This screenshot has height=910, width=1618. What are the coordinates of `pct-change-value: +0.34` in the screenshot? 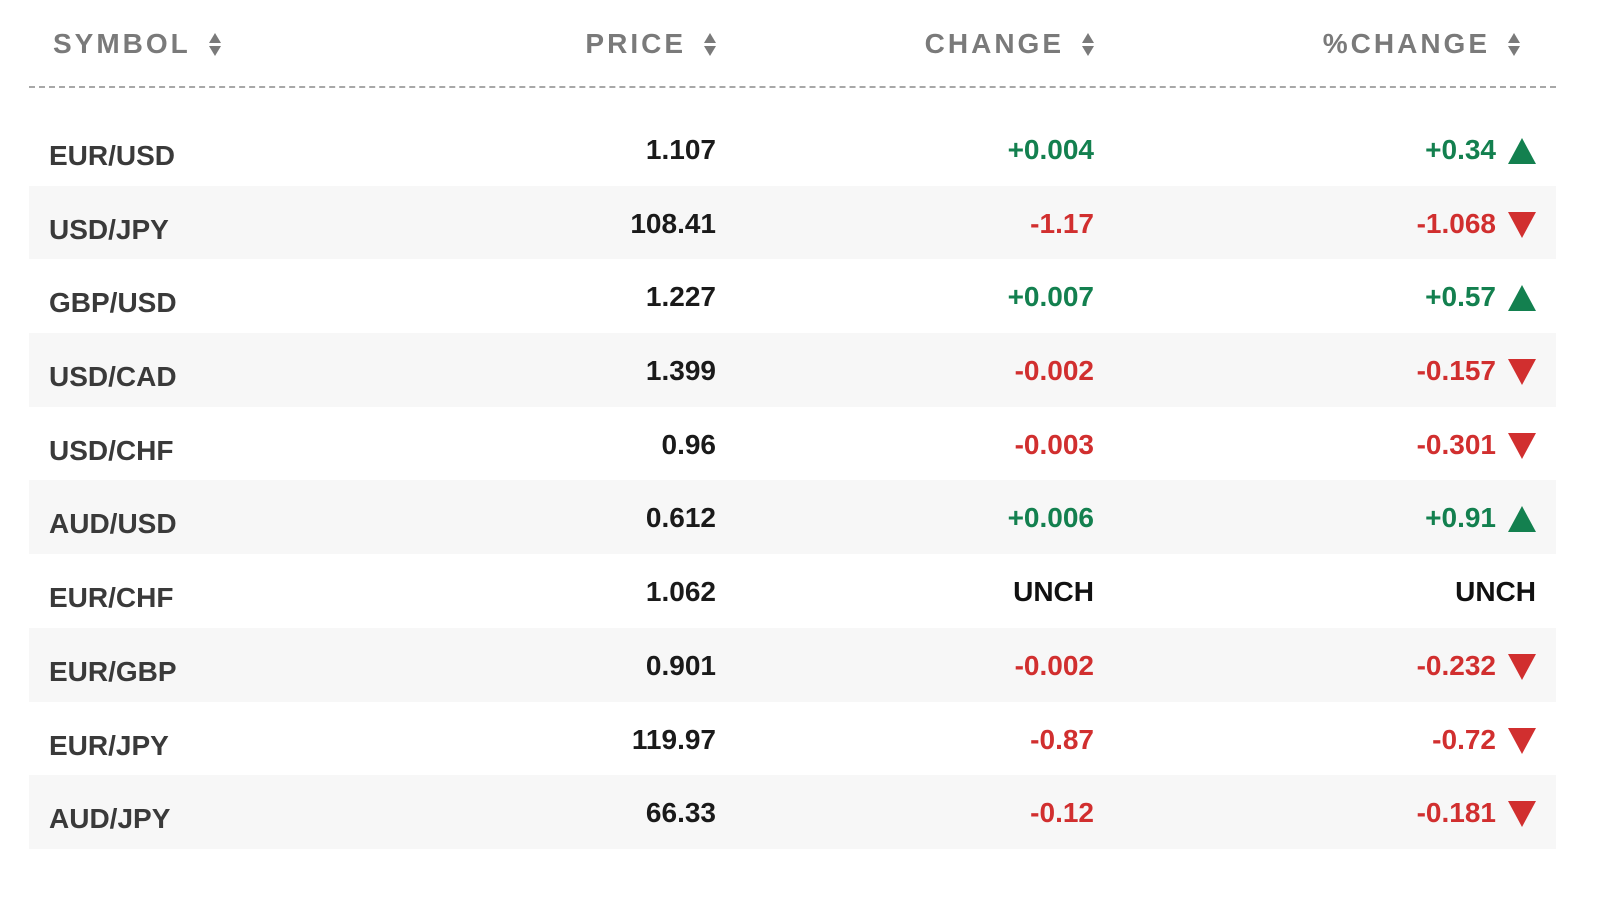 It's located at (1460, 149).